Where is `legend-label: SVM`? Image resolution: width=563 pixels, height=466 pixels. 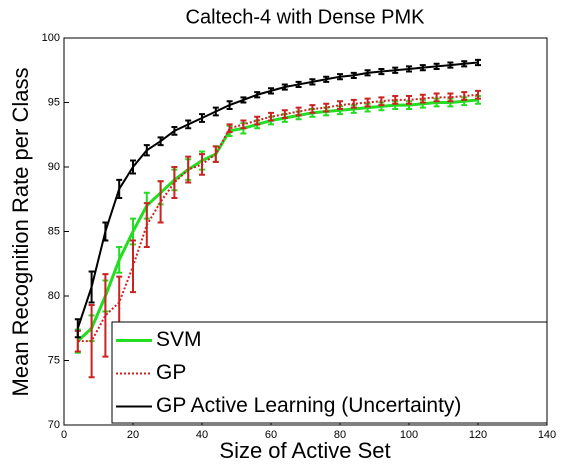 legend-label: SVM is located at coordinates (179, 339).